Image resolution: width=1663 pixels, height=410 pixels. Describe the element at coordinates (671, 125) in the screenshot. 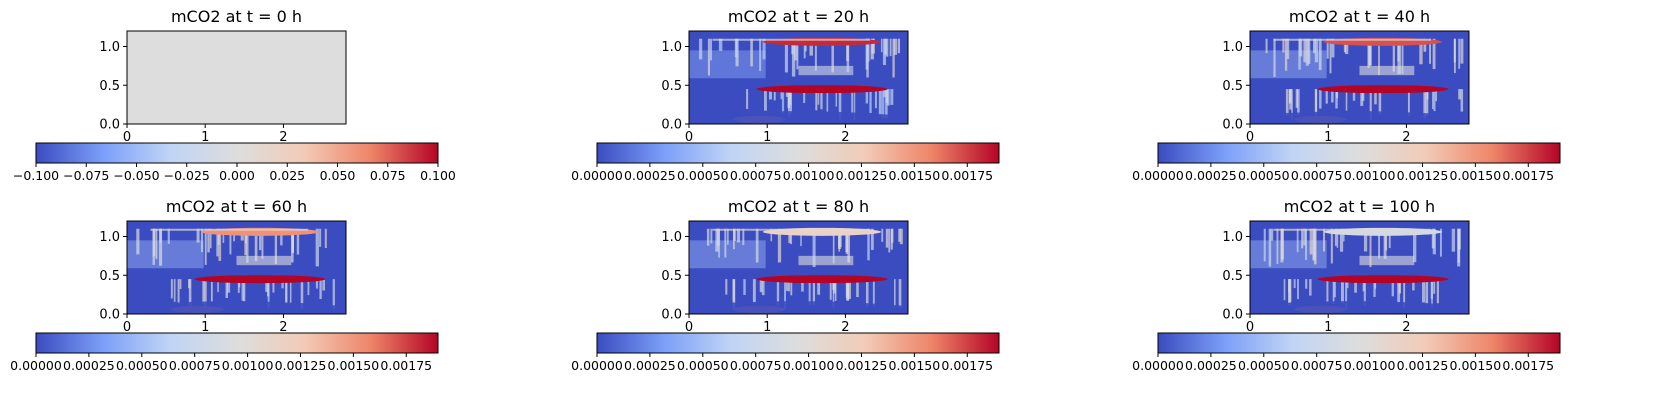

I see `y-tick-label: 0.0` at that location.